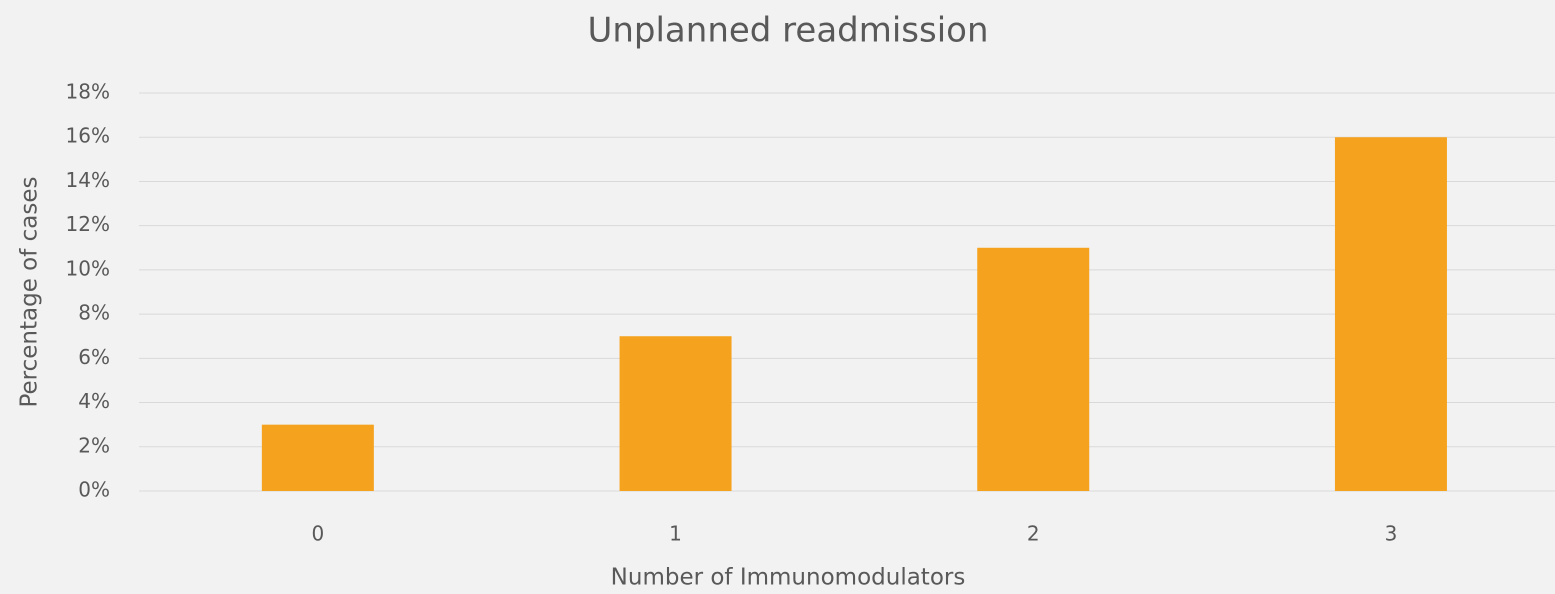 The image size is (1555, 594). Describe the element at coordinates (787, 31) in the screenshot. I see `chart-title: Unplanned readmission` at that location.